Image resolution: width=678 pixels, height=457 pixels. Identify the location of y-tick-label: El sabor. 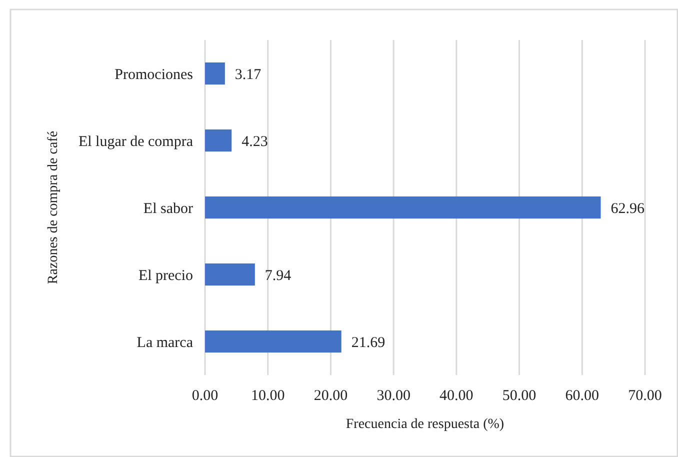
(168, 208).